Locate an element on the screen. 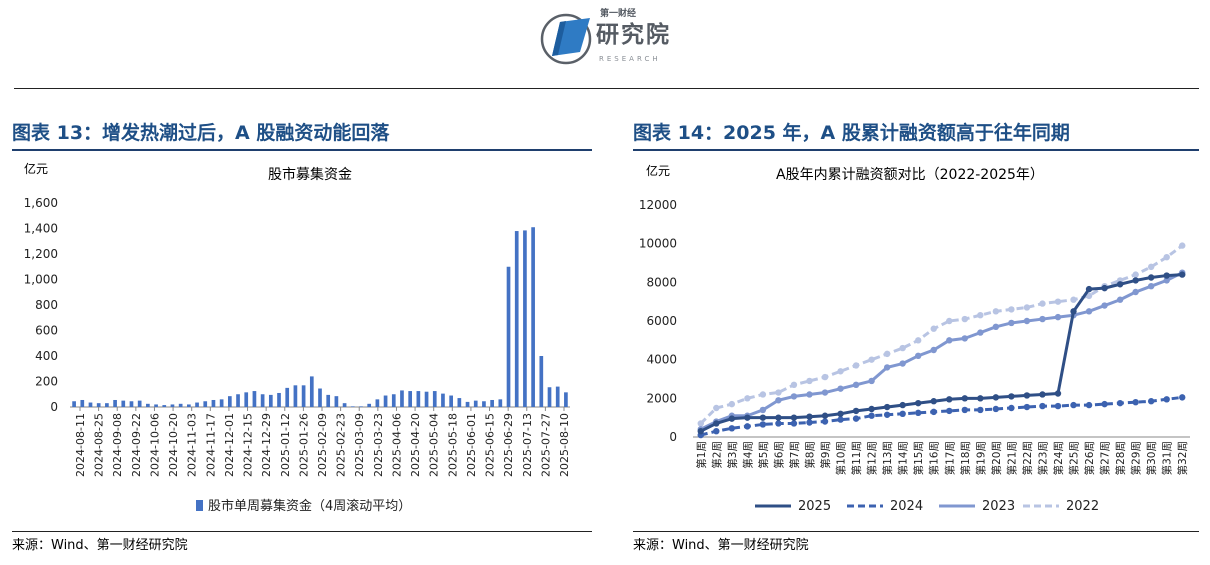 Image resolution: width=1210 pixels, height=565 pixels. x-tick-label: 第18周 is located at coordinates (965, 458).